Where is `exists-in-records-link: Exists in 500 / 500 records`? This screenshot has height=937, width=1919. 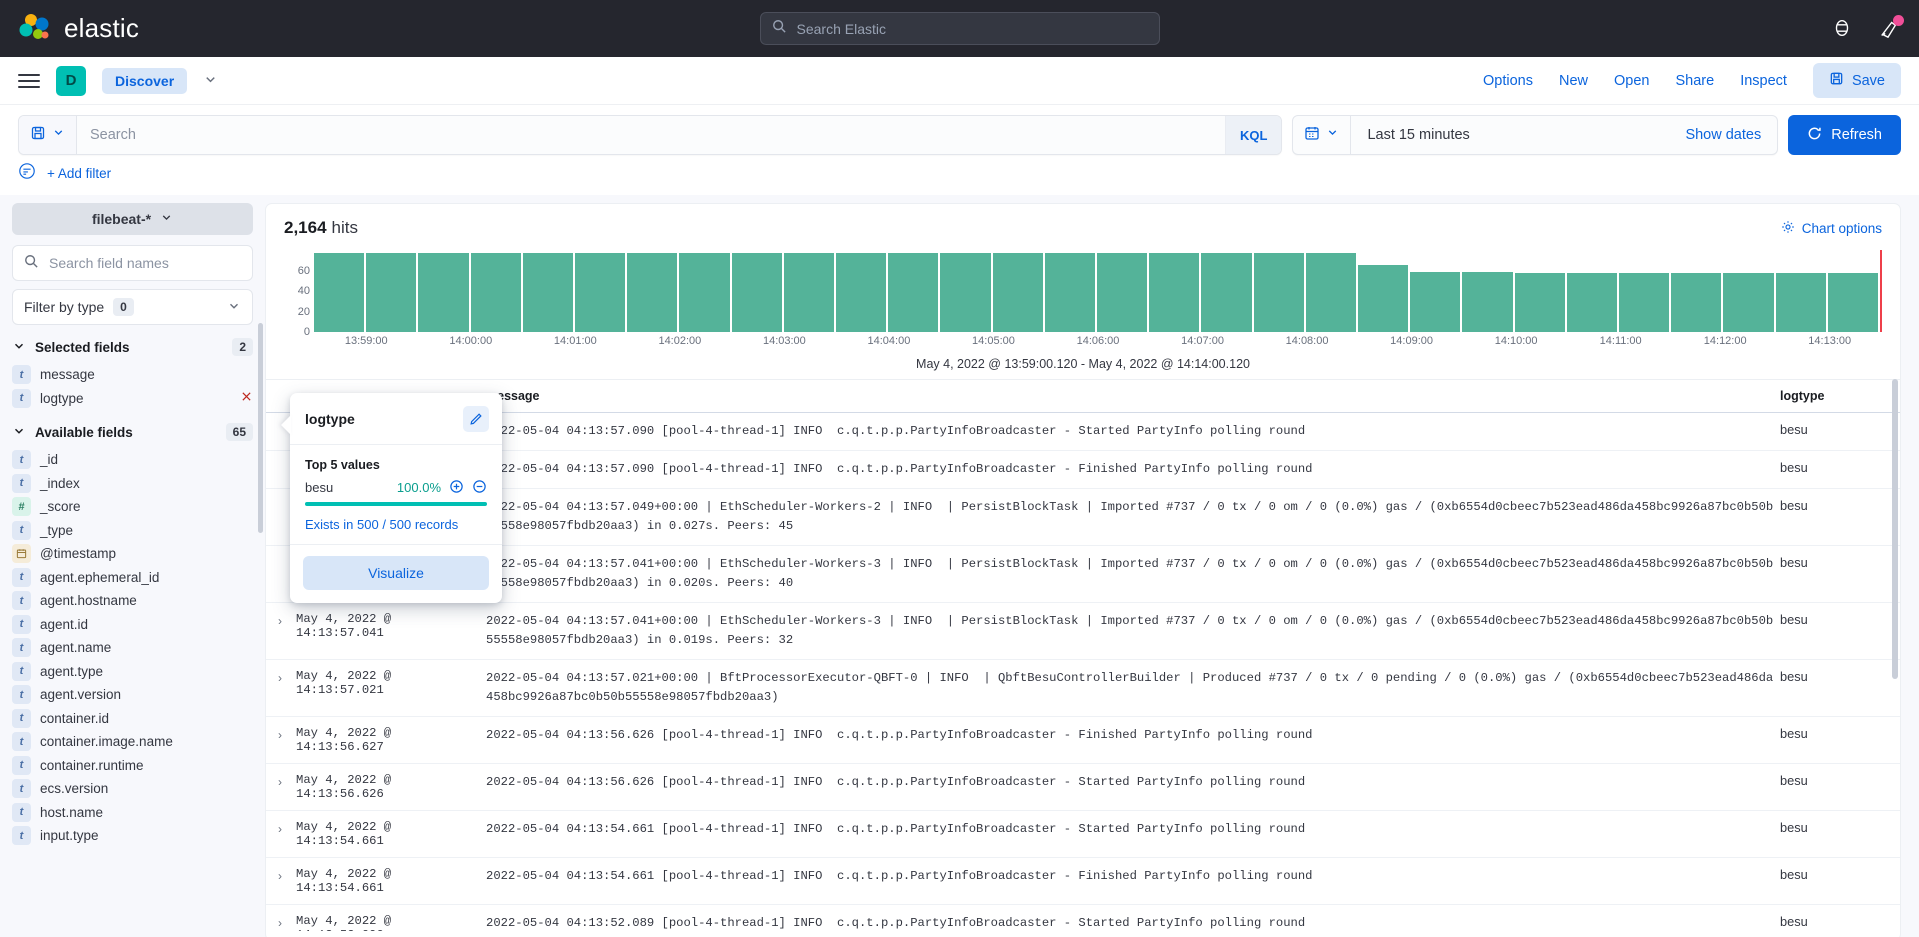
exists-in-records-link: Exists in 500 / 500 records is located at coordinates (382, 524).